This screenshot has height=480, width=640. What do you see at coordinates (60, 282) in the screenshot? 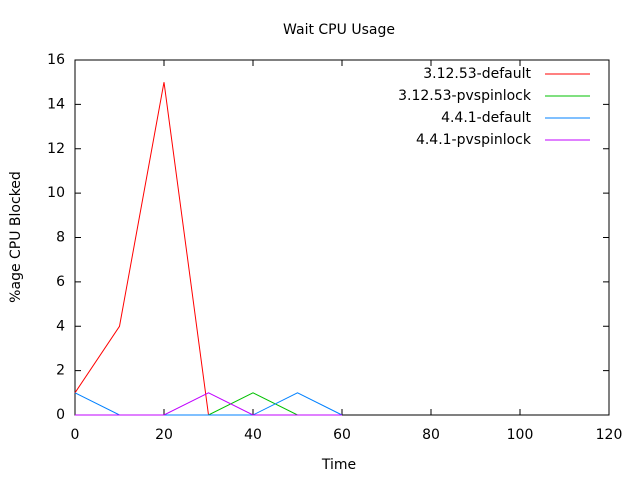
I see `y-tick-label: 6` at bounding box center [60, 282].